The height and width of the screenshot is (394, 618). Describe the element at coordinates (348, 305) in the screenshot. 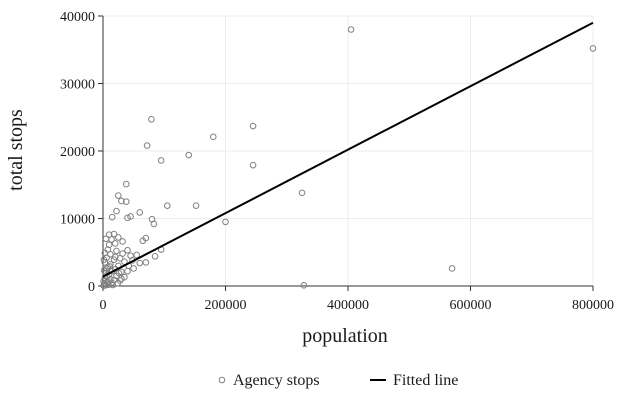

I see `x-tick-label: 400000` at that location.